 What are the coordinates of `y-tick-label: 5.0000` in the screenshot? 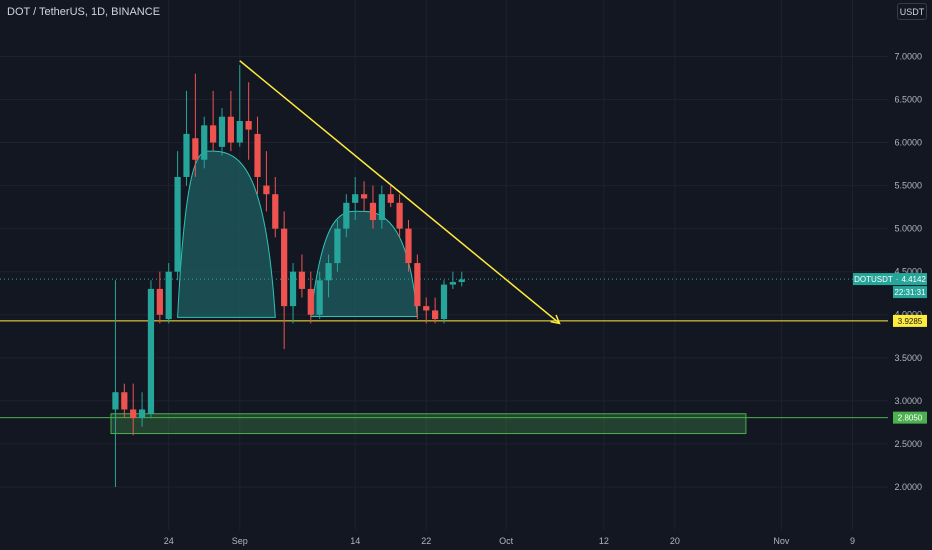 It's located at (908, 229).